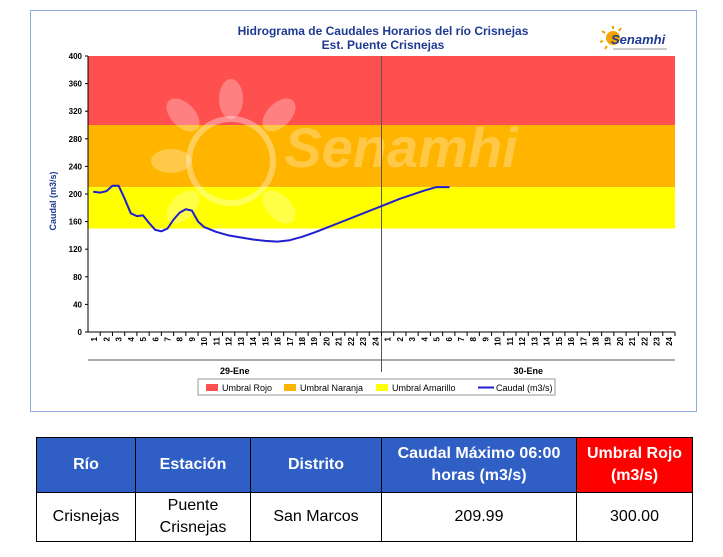 The height and width of the screenshot is (557, 723). I want to click on series-layer, so click(271, 213).